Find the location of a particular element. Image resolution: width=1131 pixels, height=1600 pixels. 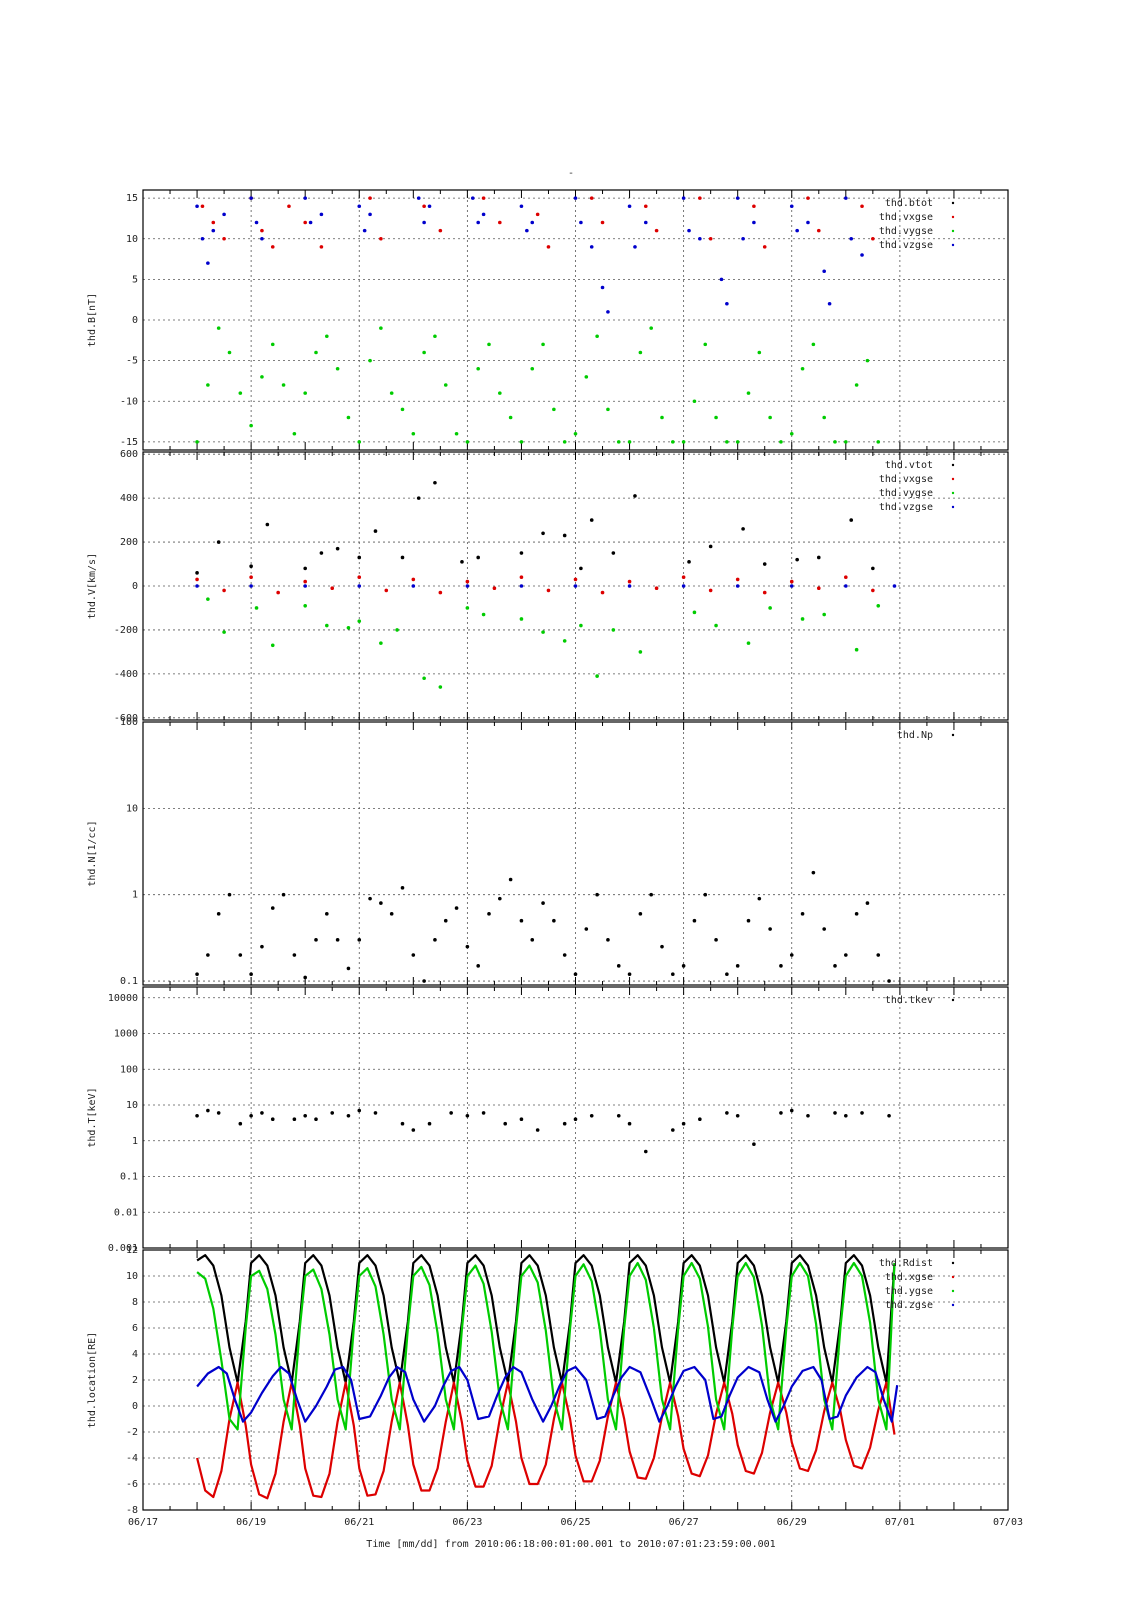

y-tick-label: 0 is located at coordinates (135, 586).